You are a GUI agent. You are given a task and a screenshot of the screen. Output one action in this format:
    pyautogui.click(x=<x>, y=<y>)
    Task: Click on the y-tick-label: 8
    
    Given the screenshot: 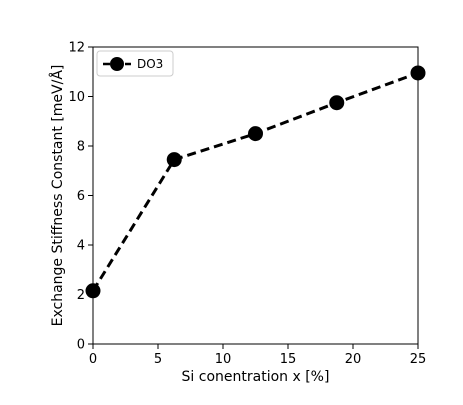 What is the action you would take?
    pyautogui.click(x=81, y=147)
    